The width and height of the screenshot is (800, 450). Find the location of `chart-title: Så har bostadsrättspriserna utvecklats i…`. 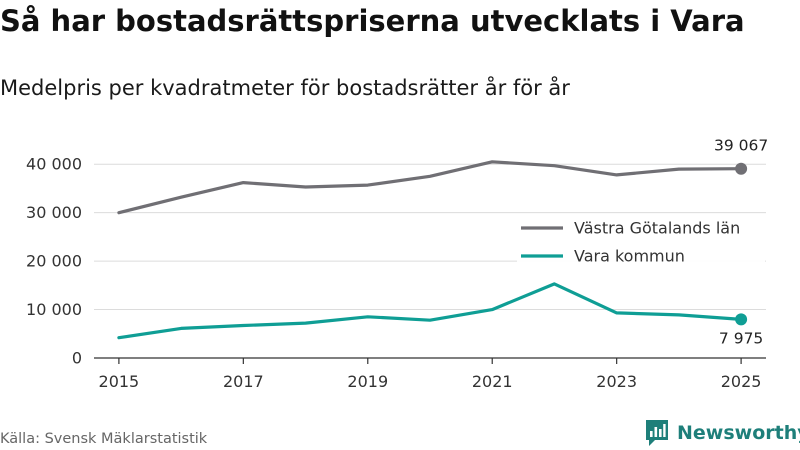

chart-title: Så har bostadsrättspriserna utvecklats i… is located at coordinates (372, 21).